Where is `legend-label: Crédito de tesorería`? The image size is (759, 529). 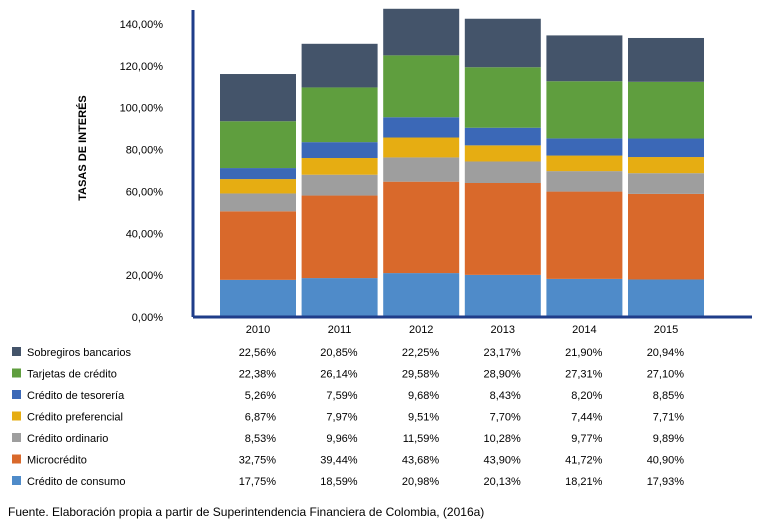
legend-label: Crédito de tesorería is located at coordinates (76, 396).